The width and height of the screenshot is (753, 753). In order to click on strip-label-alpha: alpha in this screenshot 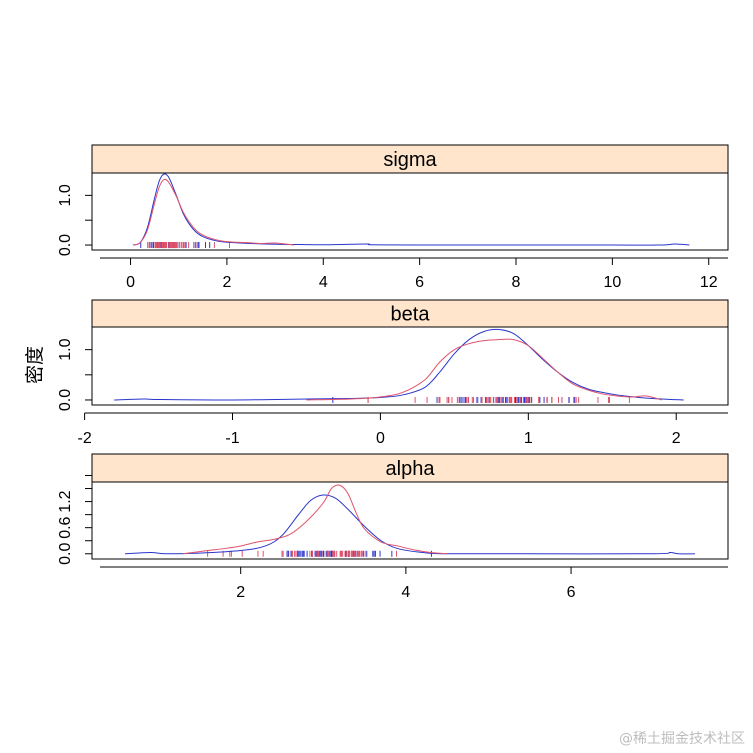, I will do `click(411, 469)`.